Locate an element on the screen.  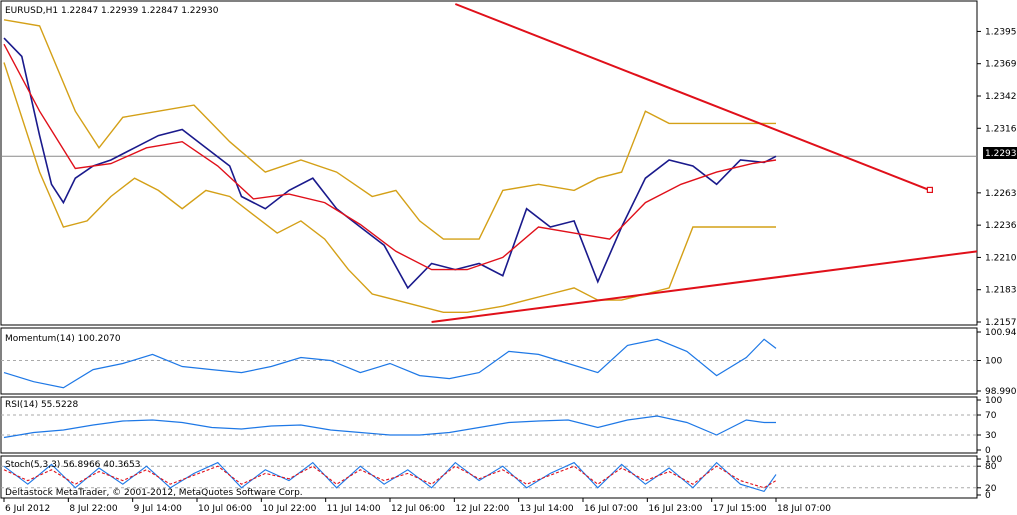
x-axis-tick-label: 9 Jul 14:00 is located at coordinates (158, 509).